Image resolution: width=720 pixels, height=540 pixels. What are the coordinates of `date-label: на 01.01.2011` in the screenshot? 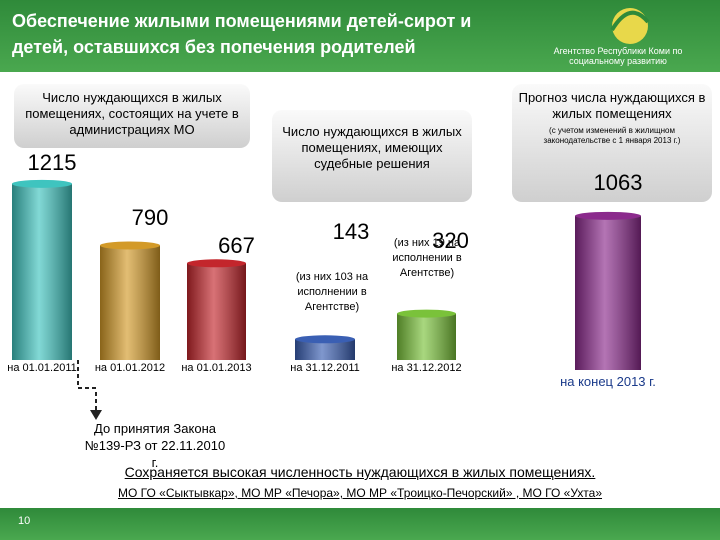 It's located at (42, 368).